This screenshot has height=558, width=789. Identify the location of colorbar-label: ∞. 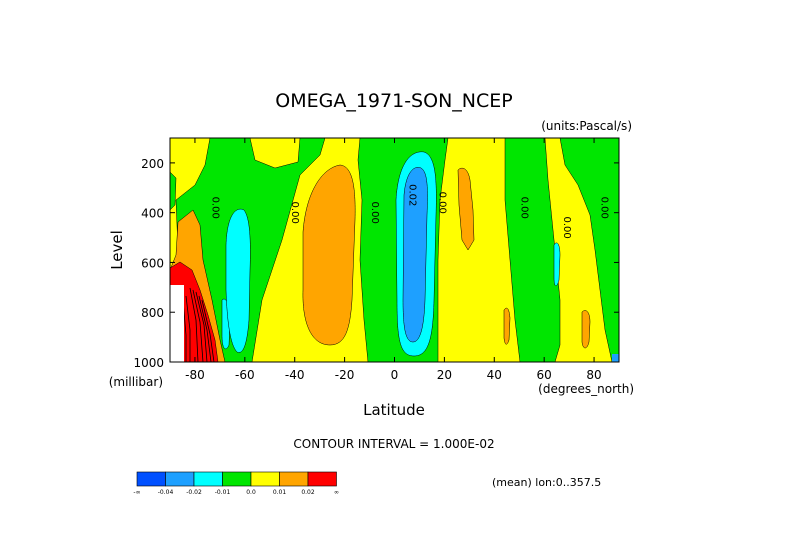
(336, 492).